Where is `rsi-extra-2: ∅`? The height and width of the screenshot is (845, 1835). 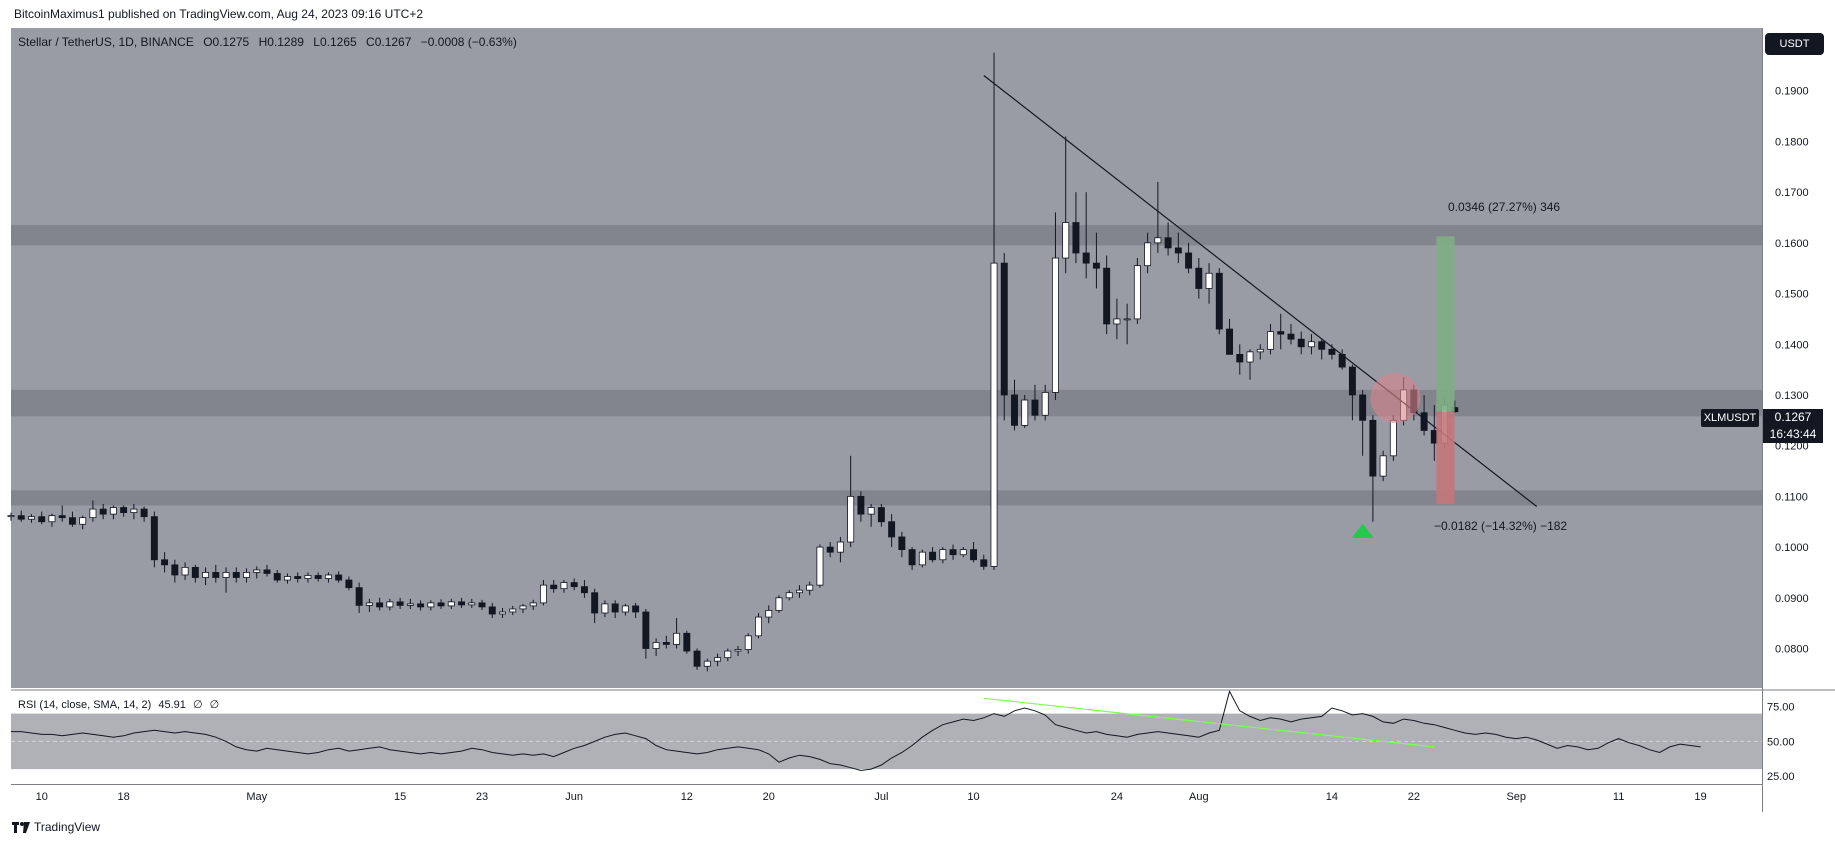 rsi-extra-2: ∅ is located at coordinates (214, 705).